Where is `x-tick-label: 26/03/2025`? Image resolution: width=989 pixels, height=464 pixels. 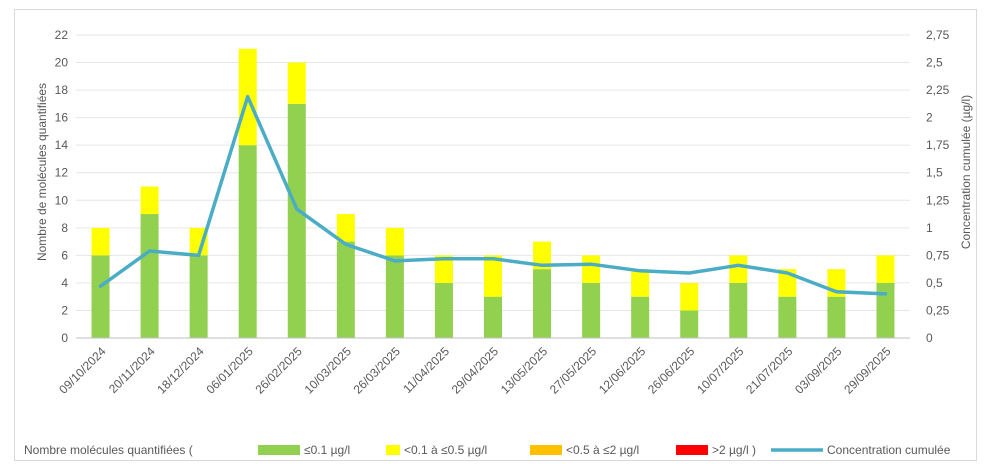 x-tick-label: 26/03/2025 is located at coordinates (377, 370).